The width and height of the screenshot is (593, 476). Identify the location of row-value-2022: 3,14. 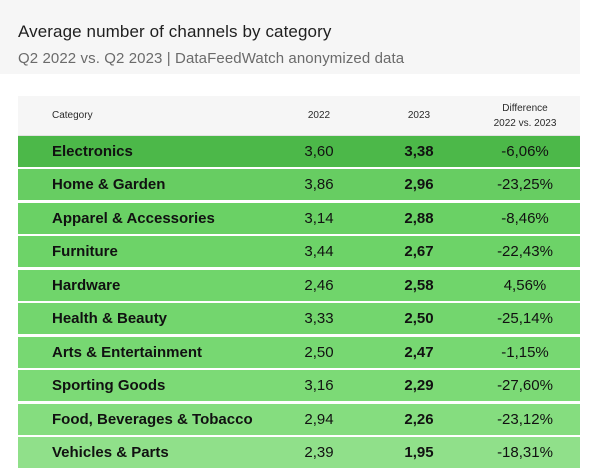
(319, 218).